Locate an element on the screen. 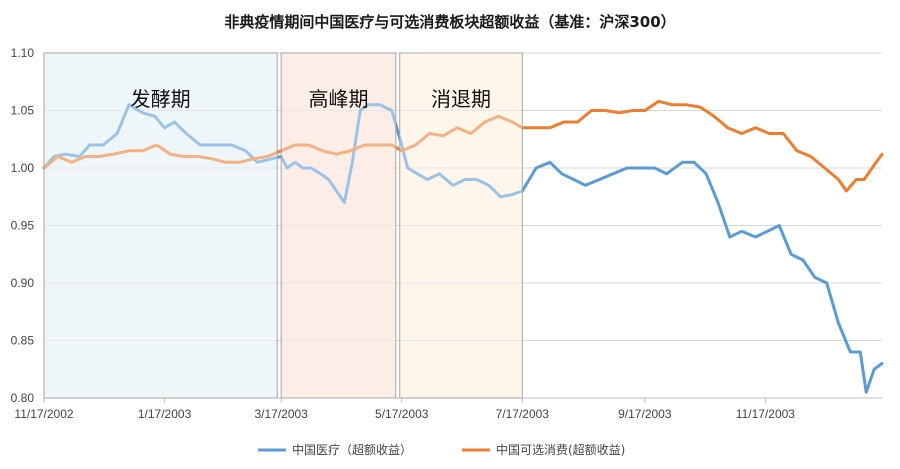 This screenshot has height=469, width=900. y-tick-label: 0.95 is located at coordinates (23, 226).